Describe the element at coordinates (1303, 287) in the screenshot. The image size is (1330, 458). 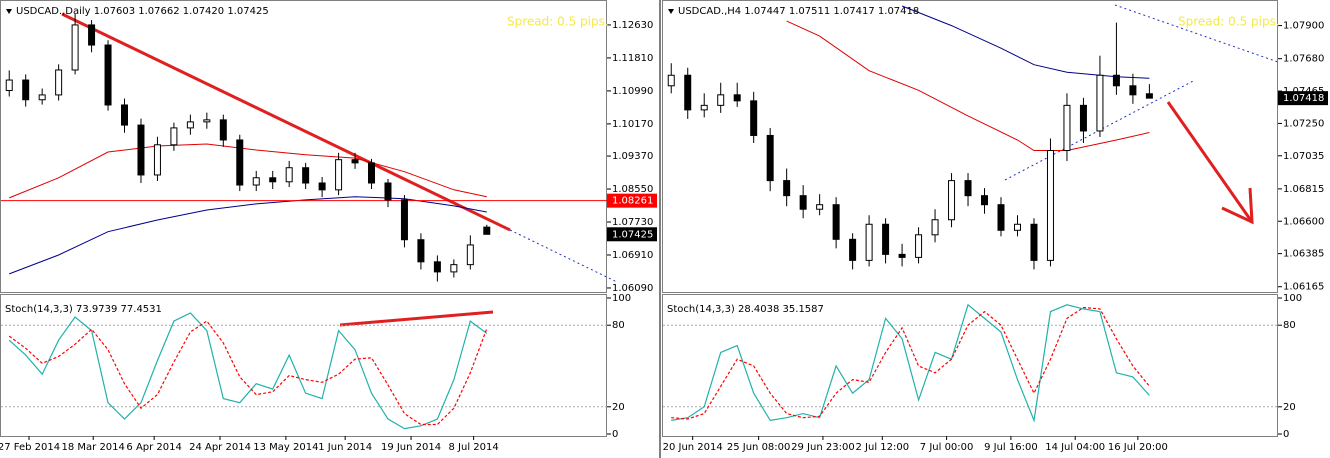
I see `y-tick-label: 1.06165` at that location.